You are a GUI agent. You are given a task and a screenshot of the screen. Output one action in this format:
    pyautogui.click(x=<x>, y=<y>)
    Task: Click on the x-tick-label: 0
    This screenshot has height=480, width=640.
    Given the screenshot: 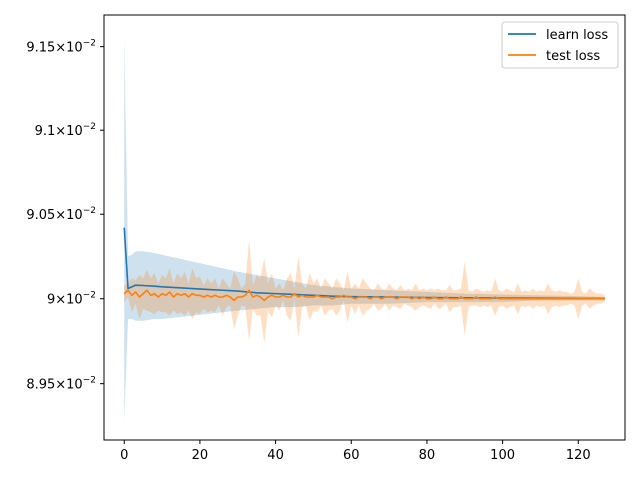 What is the action you would take?
    pyautogui.click(x=124, y=455)
    